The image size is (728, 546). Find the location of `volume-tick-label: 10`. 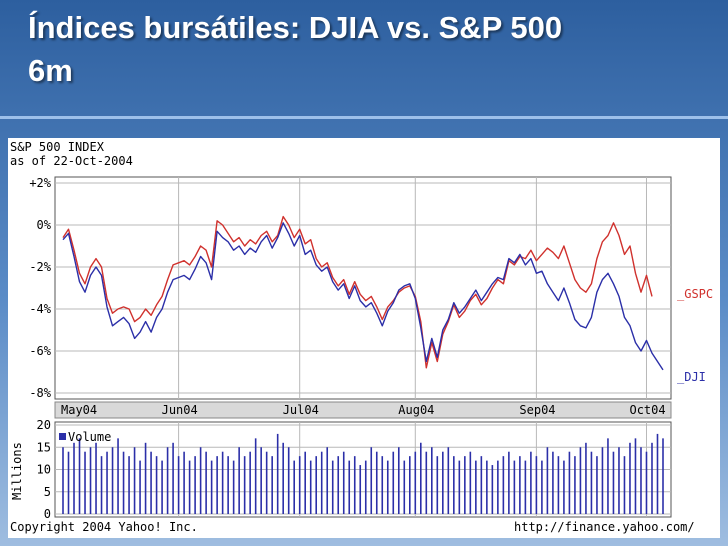

volume-tick-label: 10 is located at coordinates (44, 470).